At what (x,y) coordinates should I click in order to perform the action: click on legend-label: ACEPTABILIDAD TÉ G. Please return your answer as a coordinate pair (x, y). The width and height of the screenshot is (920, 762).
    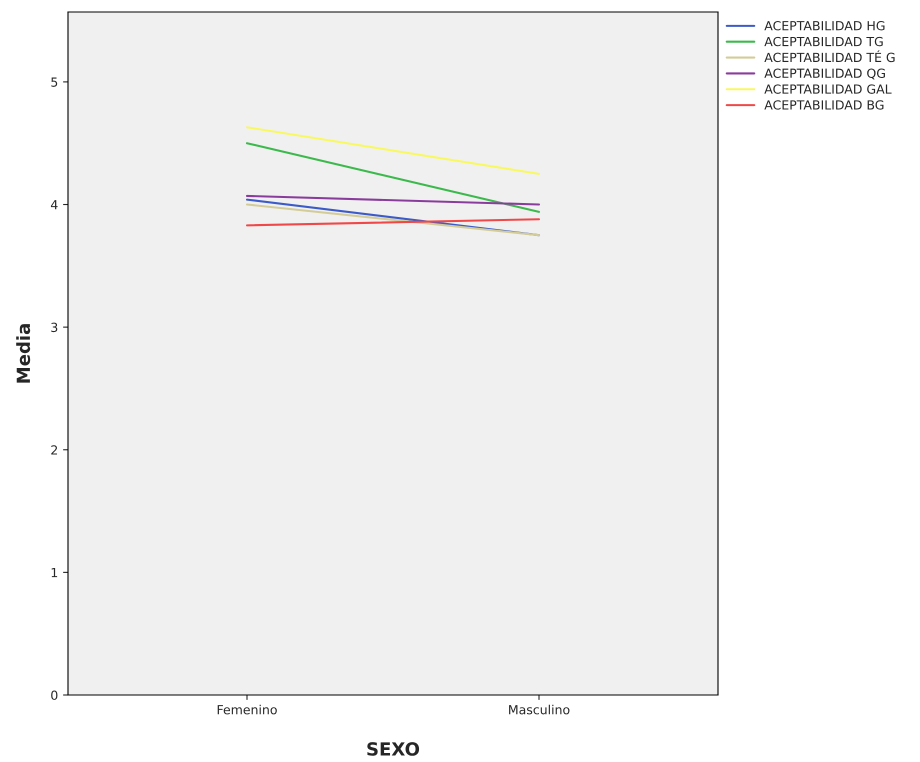
    Looking at the image, I should click on (829, 56).